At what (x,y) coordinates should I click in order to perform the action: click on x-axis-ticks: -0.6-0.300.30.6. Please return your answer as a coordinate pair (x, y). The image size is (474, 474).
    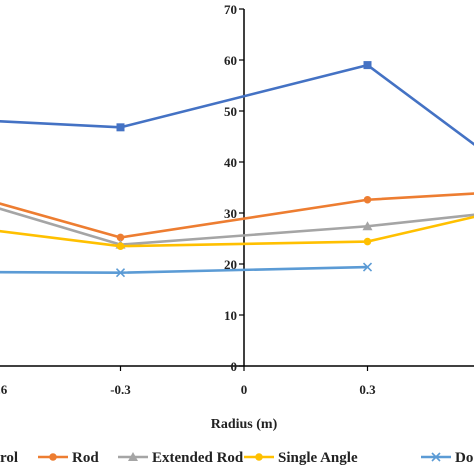
    Looking at the image, I should click on (188, 381).